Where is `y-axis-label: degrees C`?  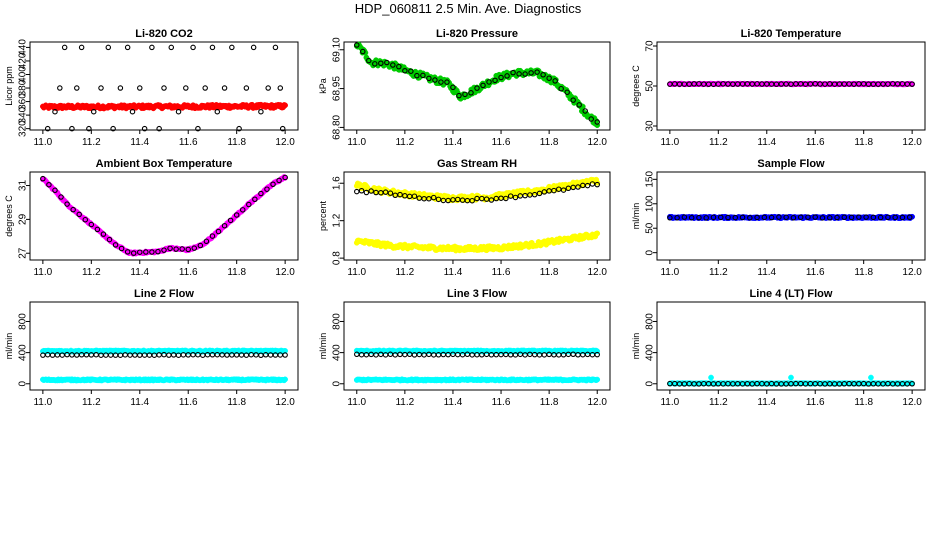
y-axis-label: degrees C is located at coordinates (636, 86).